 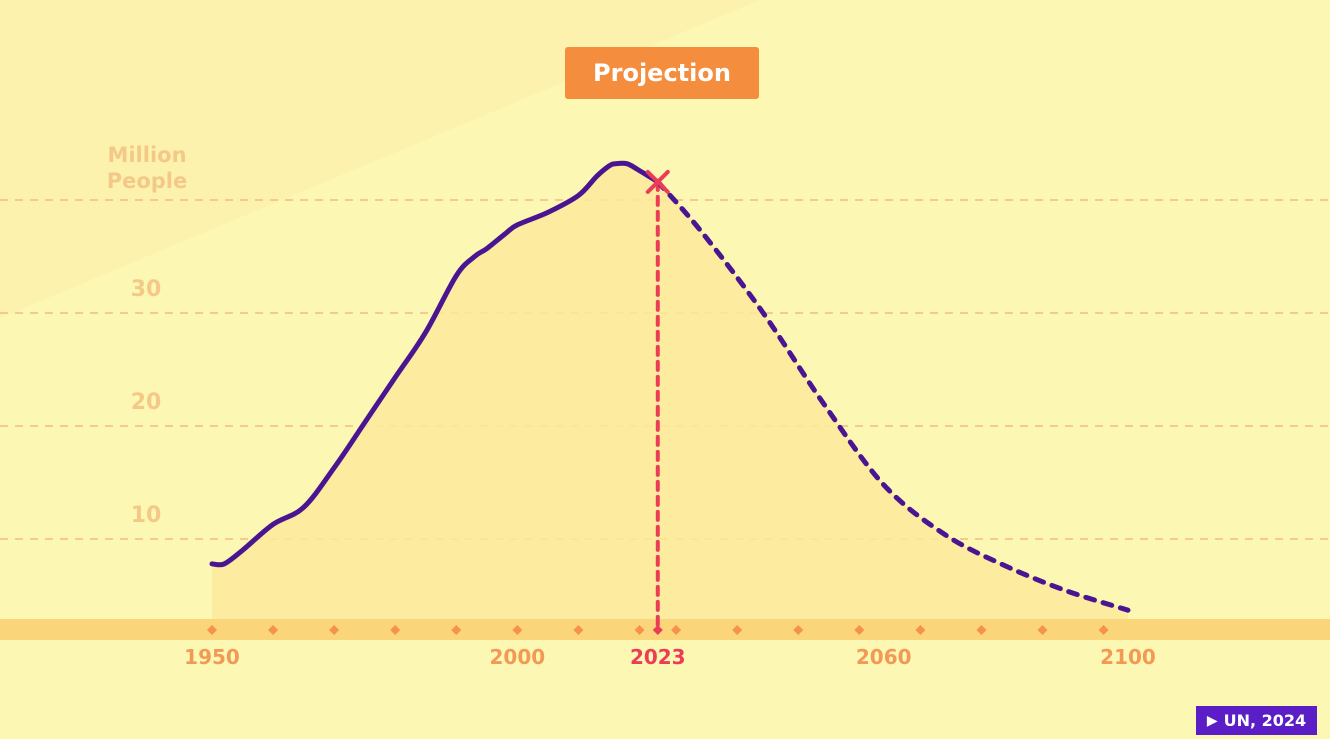 I want to click on y-tick-label-20: 20, so click(x=146, y=402).